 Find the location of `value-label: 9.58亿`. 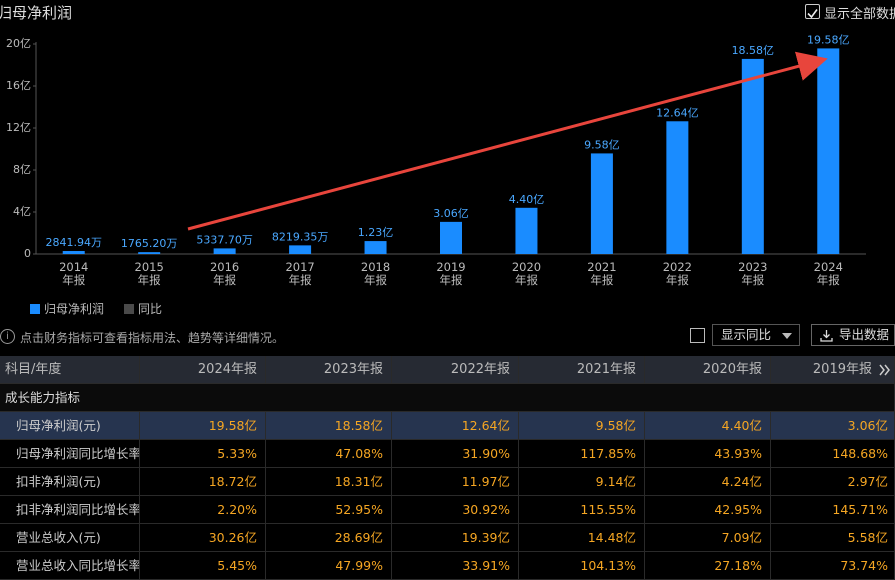

value-label: 9.58亿 is located at coordinates (602, 144).